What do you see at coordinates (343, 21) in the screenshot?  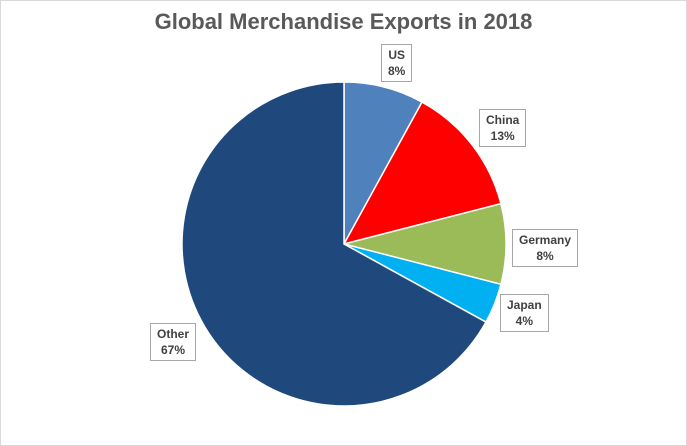 I see `chart-title: Global Merchandise Exports in 2018` at bounding box center [343, 21].